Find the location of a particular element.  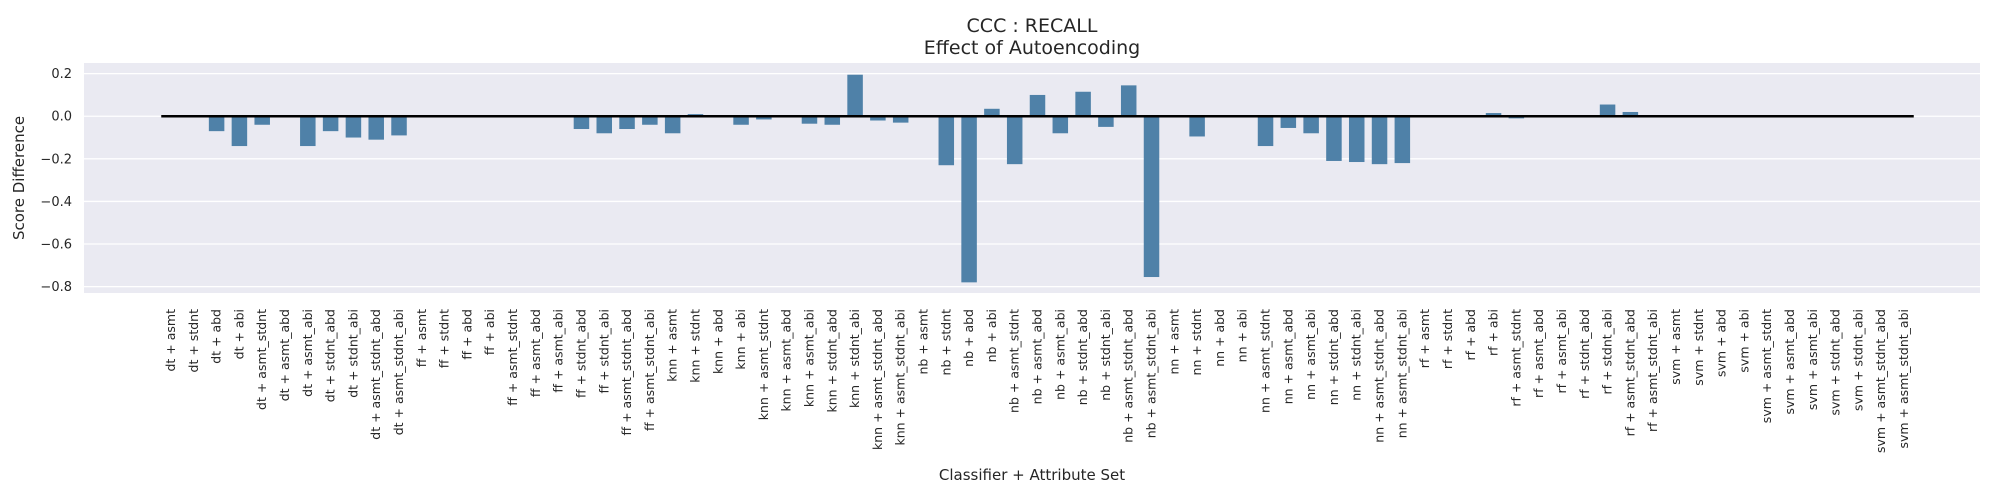

x-tick-label: nb + stdnt_abd is located at coordinates (1082, 357).